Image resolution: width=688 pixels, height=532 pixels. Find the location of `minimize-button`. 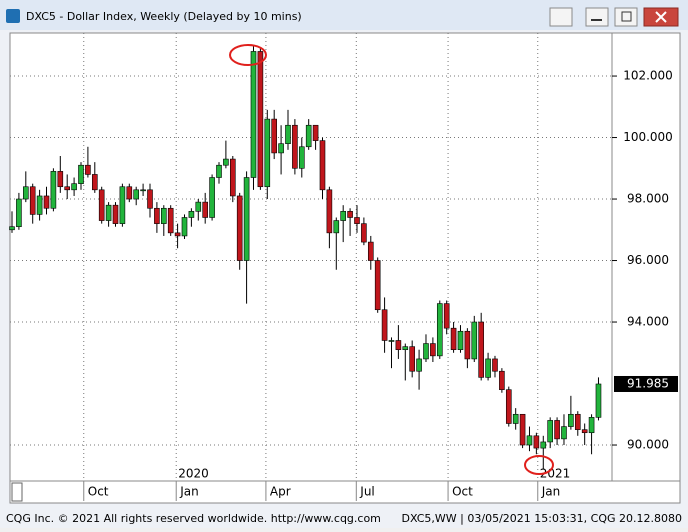

minimize-button is located at coordinates (597, 17).